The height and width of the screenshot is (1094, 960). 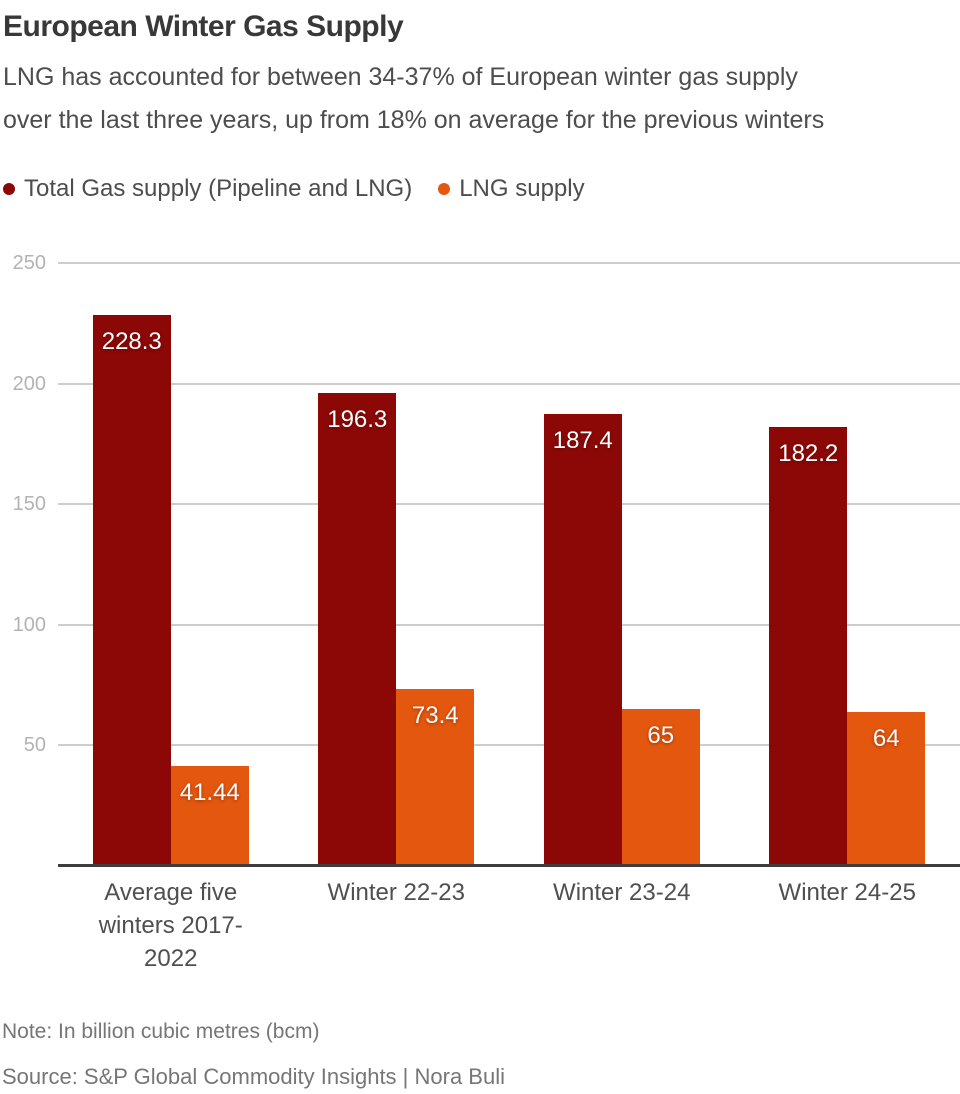 What do you see at coordinates (34, 745) in the screenshot?
I see `y-tick-label: 50` at bounding box center [34, 745].